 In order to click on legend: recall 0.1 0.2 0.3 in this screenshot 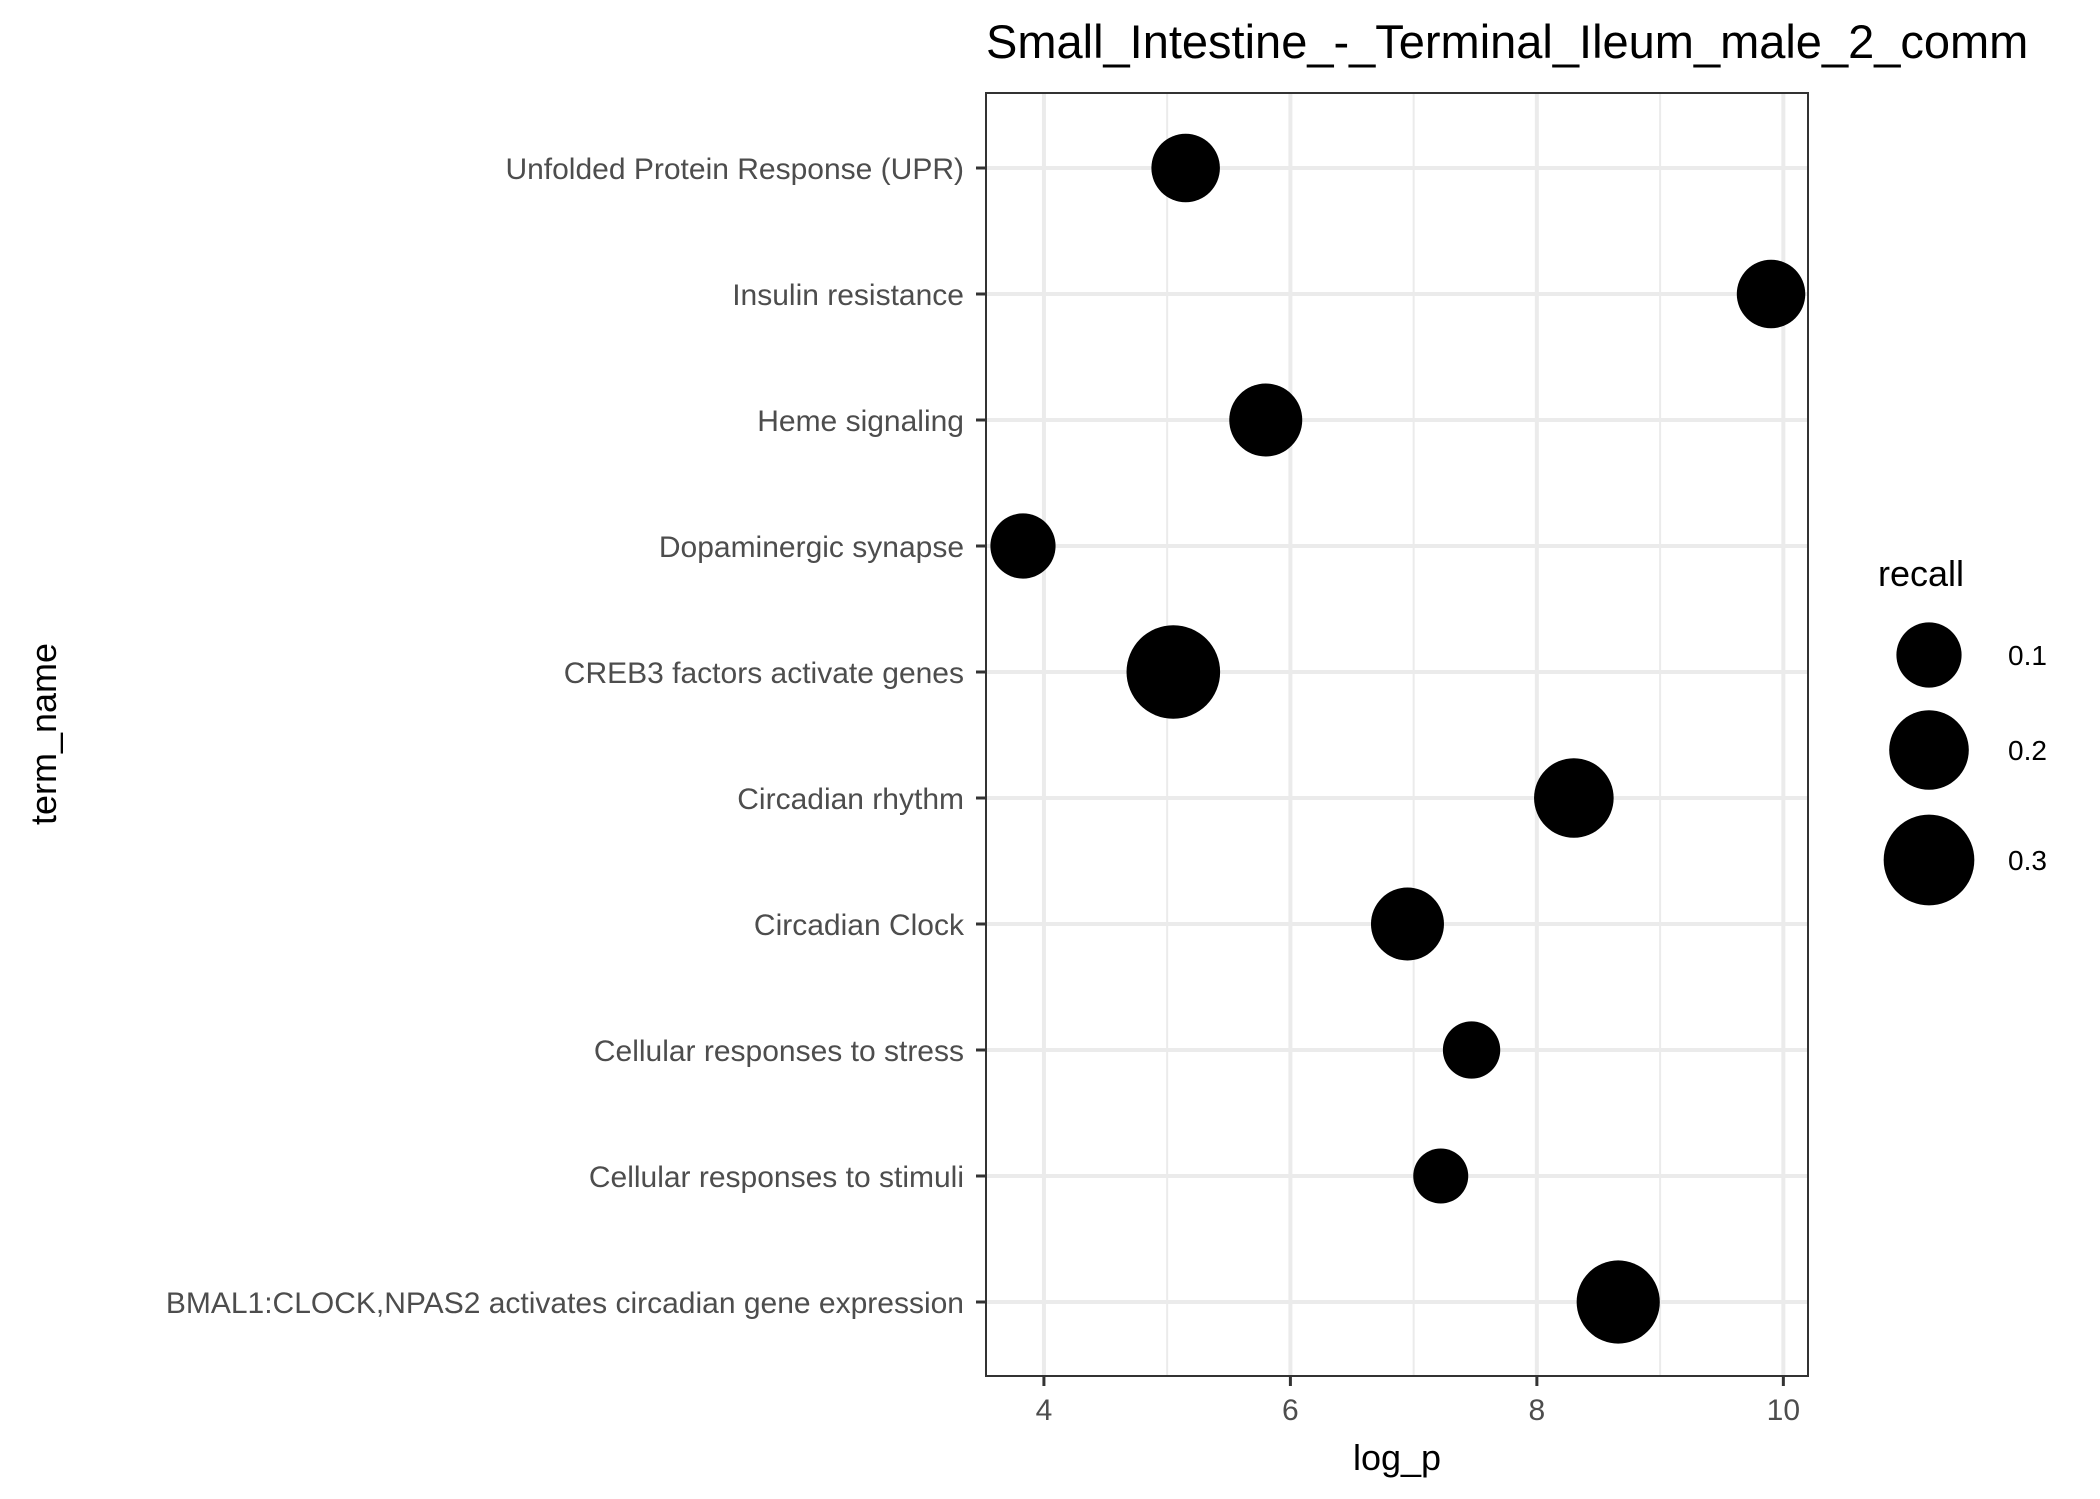, I will do `click(1962, 729)`.